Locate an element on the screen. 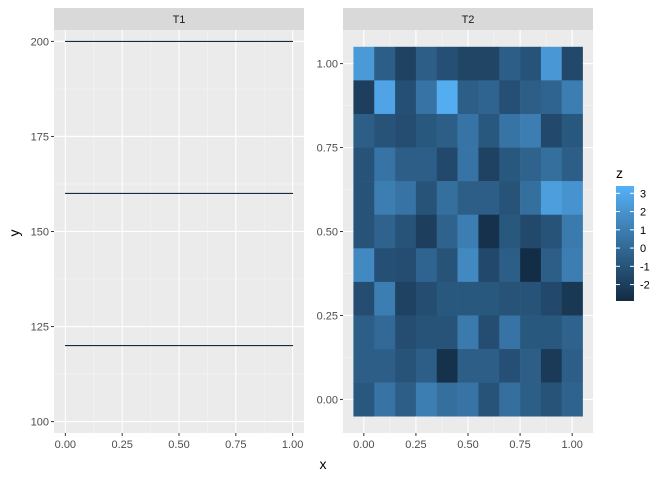  legend-label: 3 is located at coordinates (643, 194).